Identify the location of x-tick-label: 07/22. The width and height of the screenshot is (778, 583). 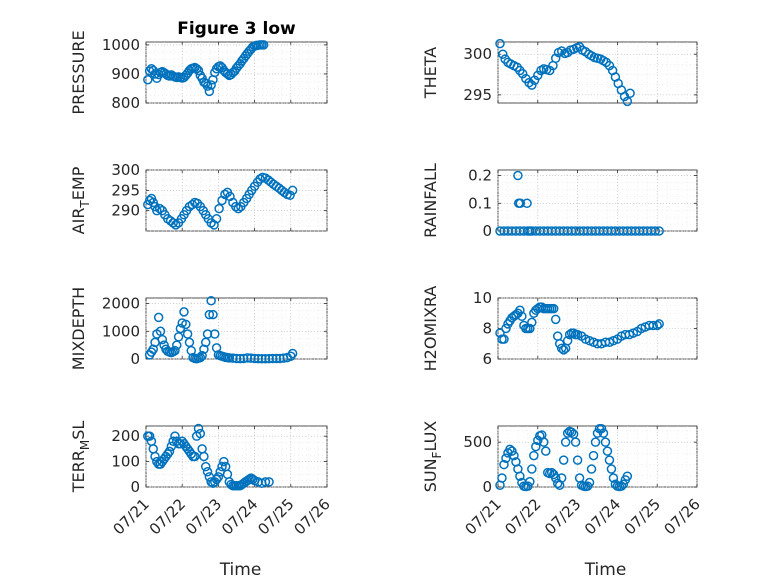
(167, 516).